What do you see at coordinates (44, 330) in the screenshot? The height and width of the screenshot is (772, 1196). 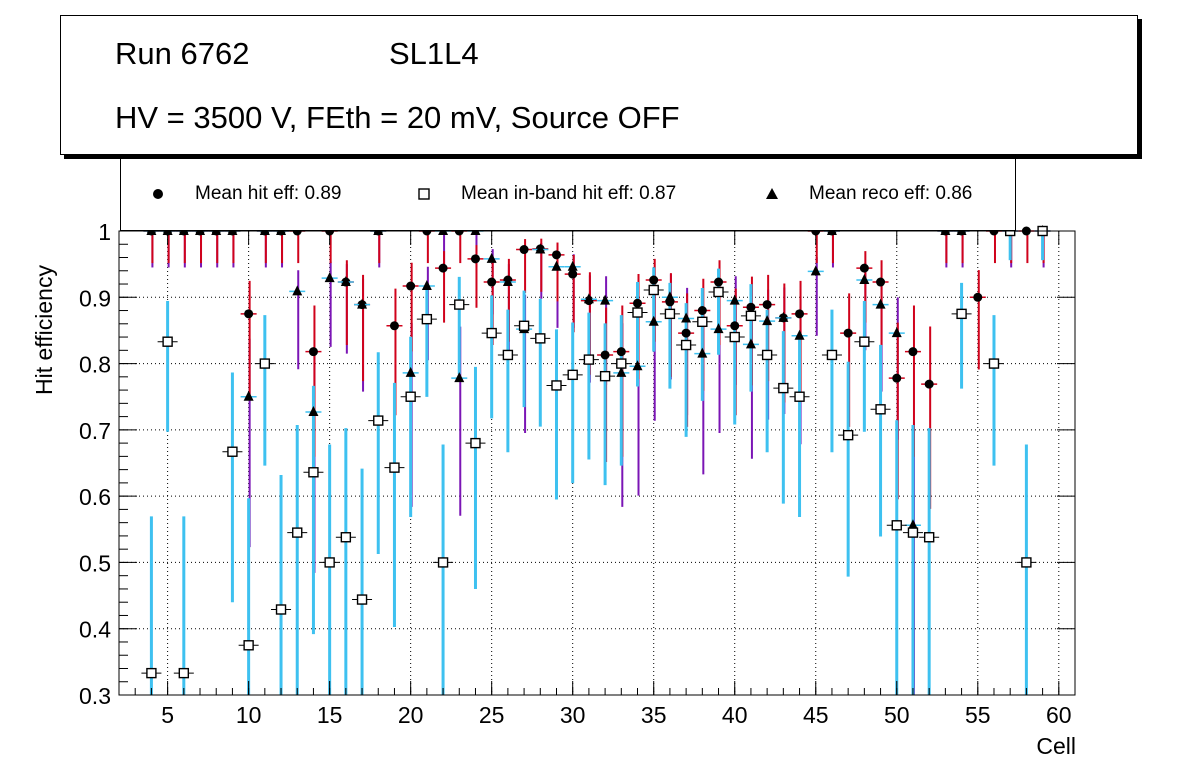 I see `y-axis-label: Hit efficiency` at bounding box center [44, 330].